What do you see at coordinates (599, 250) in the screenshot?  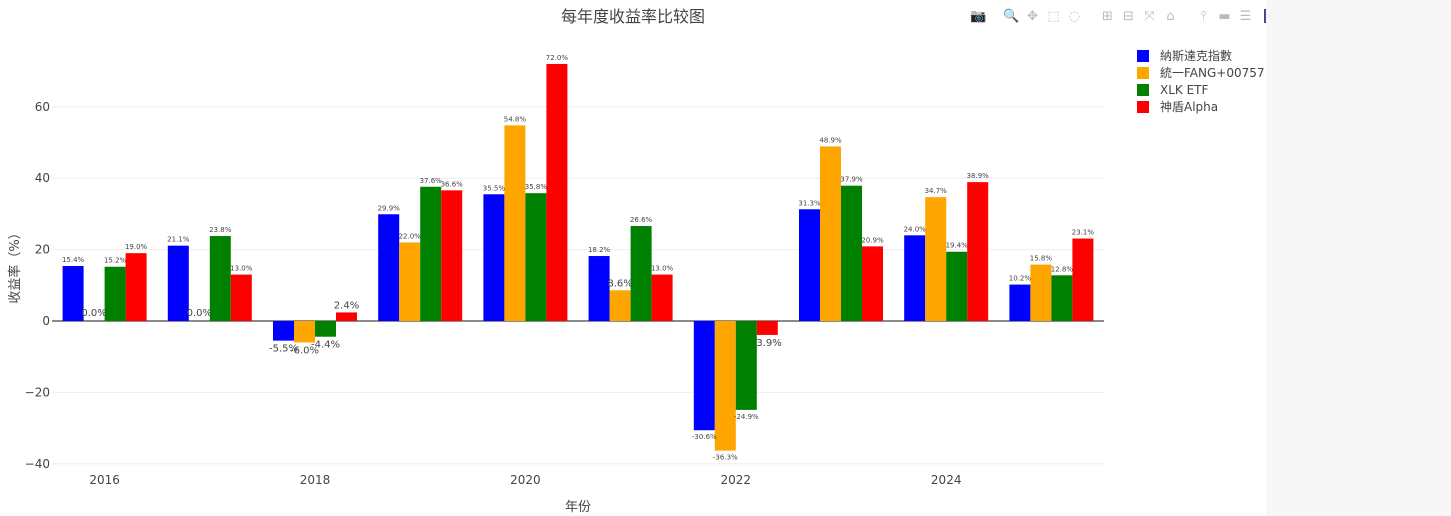 I see `bar-label: 18.2%` at bounding box center [599, 250].